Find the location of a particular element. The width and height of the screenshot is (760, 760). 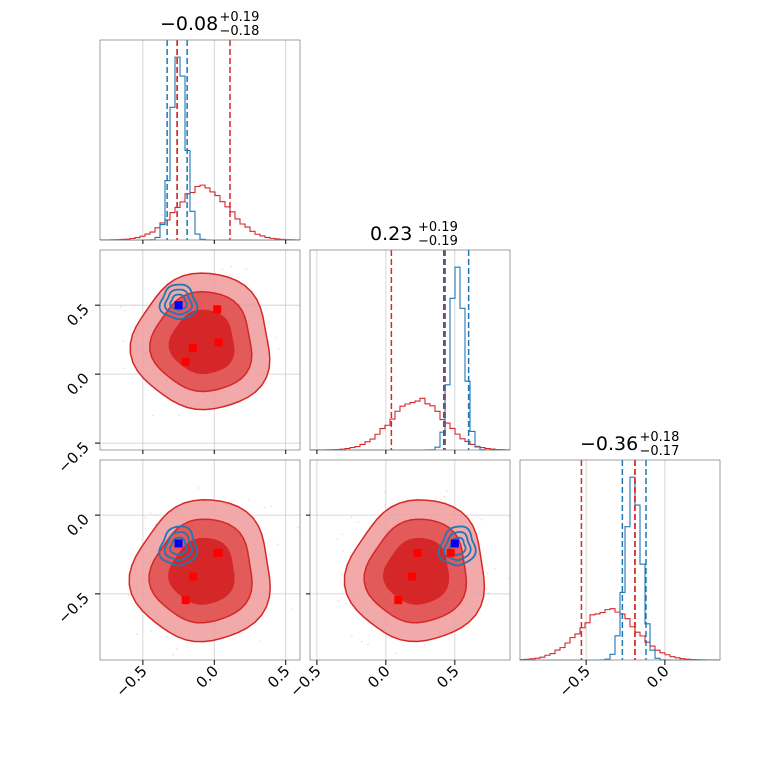

title-minus-1: −0.19 is located at coordinates (438, 241).